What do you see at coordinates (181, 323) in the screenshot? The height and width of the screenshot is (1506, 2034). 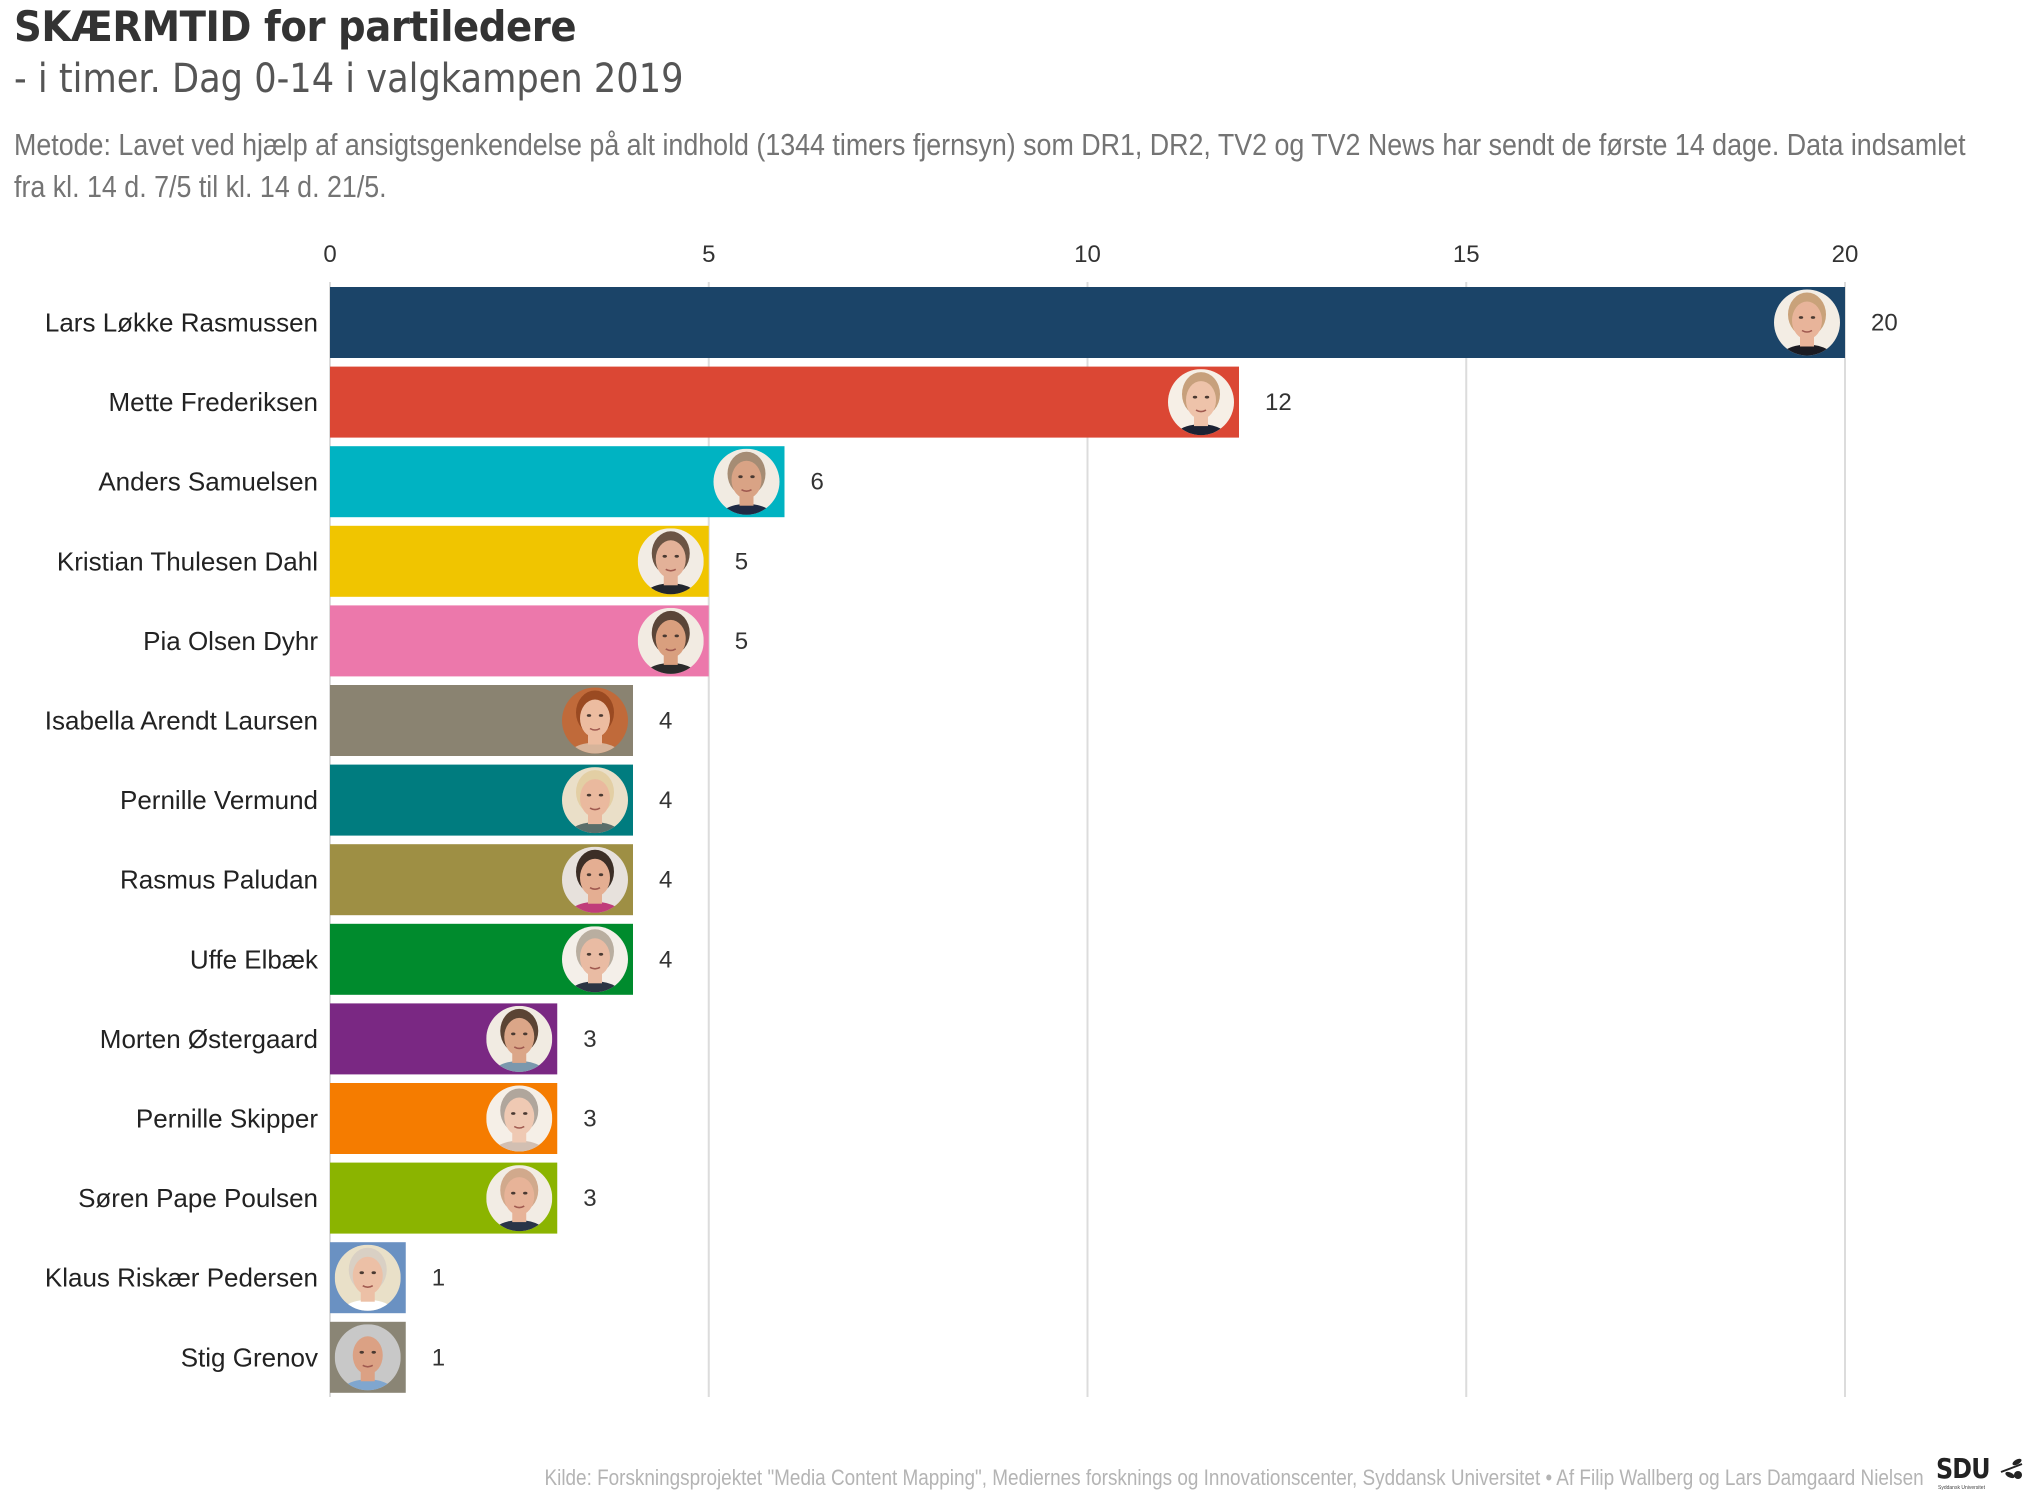 I see `category-label: Lars Løkke Rasmussen` at bounding box center [181, 323].